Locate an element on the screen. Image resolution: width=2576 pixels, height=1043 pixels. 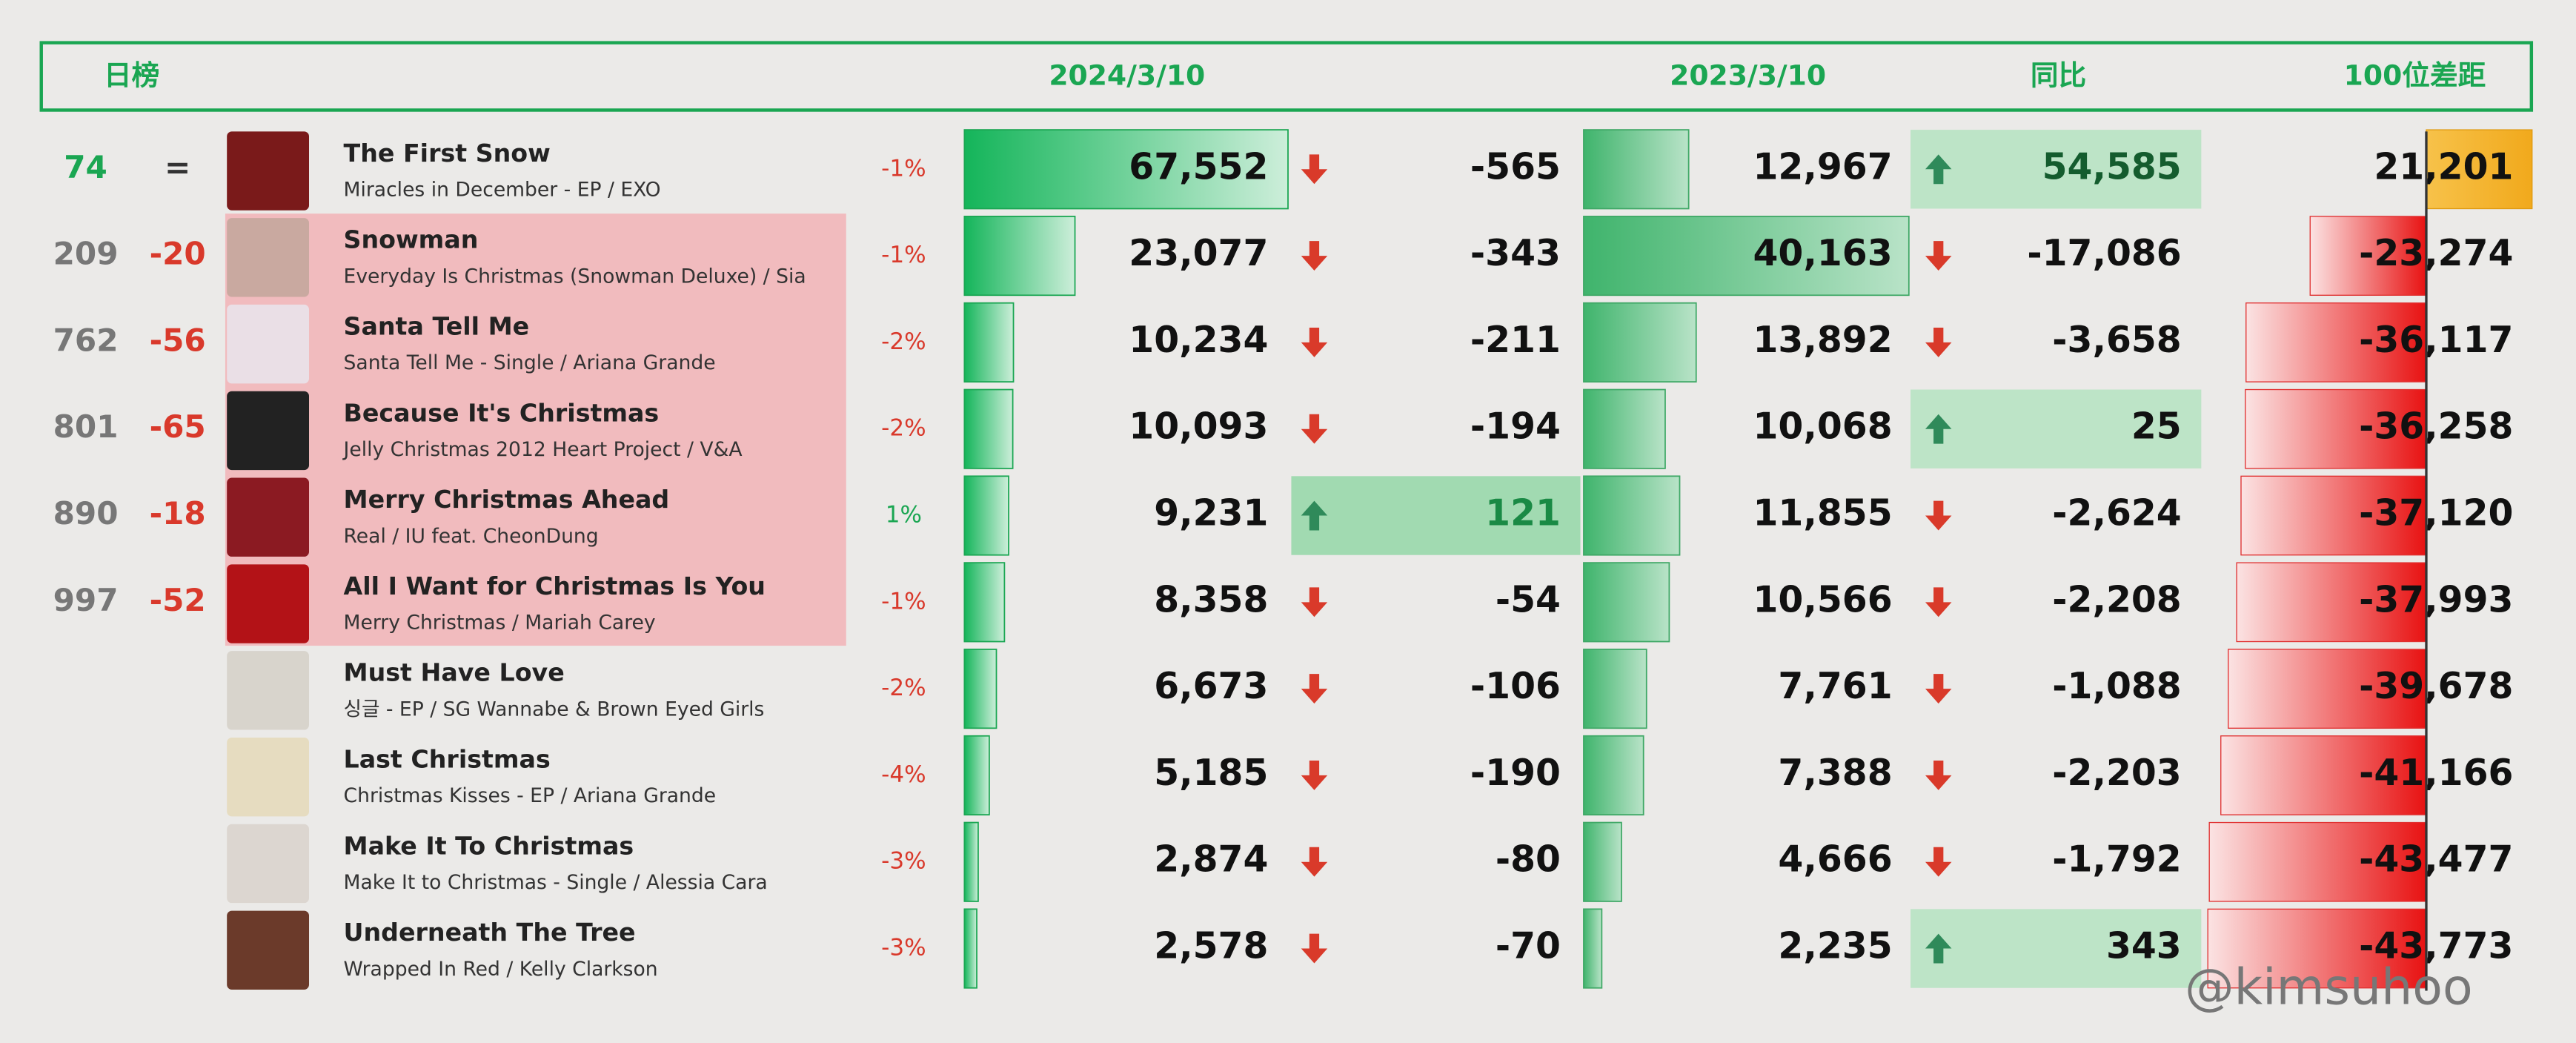
yoy-value: -2,203 is located at coordinates (2116, 773).